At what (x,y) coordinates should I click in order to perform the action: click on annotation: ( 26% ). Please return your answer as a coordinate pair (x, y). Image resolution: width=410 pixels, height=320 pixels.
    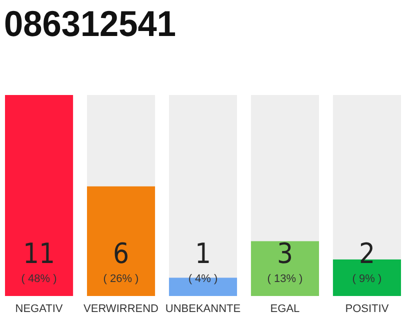
    Looking at the image, I should click on (121, 279).